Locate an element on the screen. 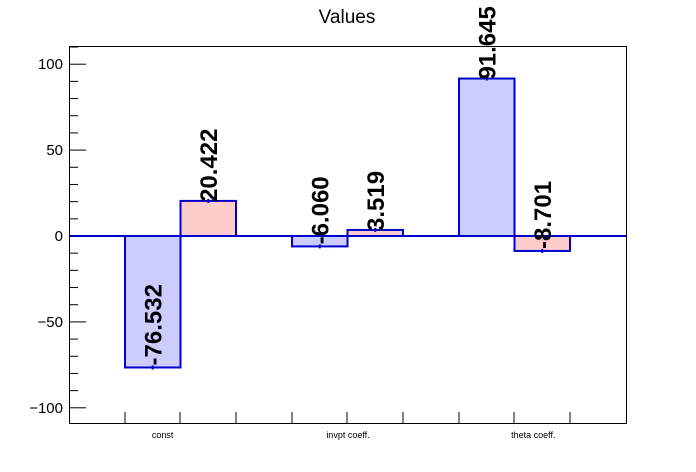 This screenshot has width=696, height=472. x-category-label: invpt coeff. is located at coordinates (347, 435).